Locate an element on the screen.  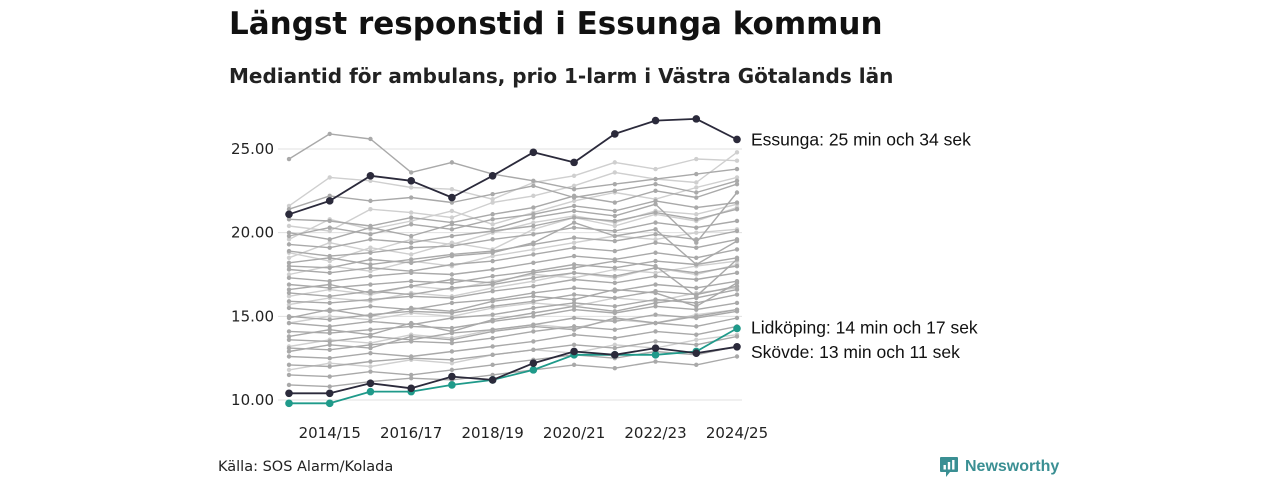
x-tick-label: 2024/25 is located at coordinates (737, 433).